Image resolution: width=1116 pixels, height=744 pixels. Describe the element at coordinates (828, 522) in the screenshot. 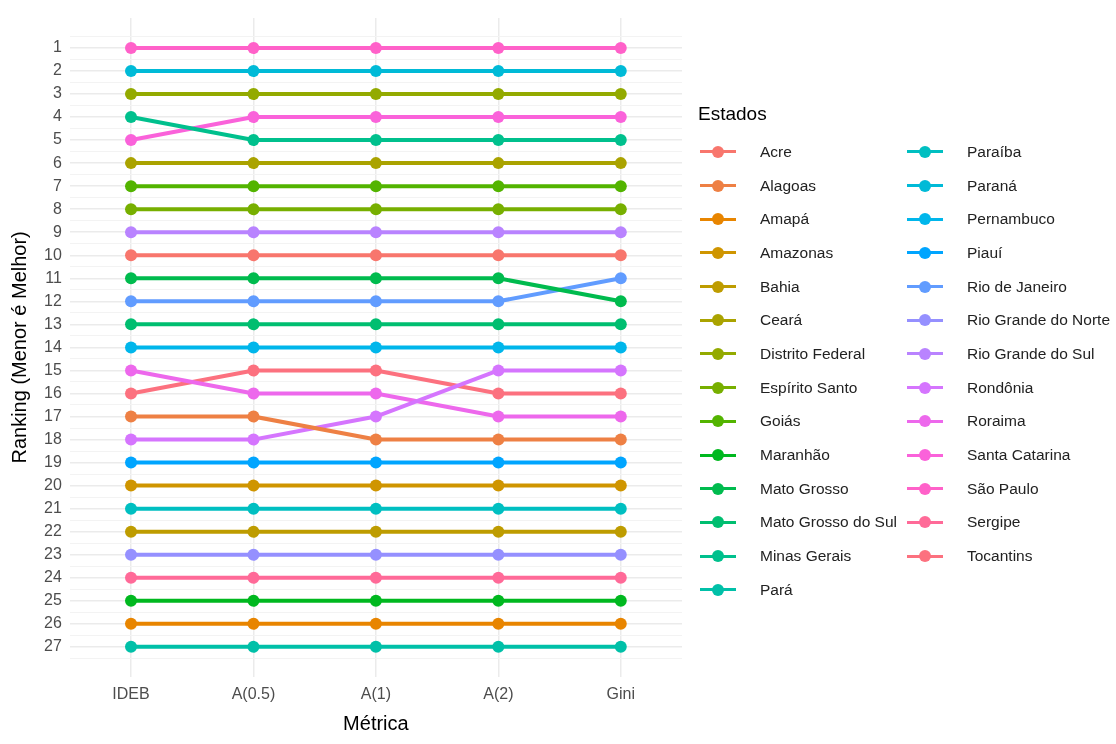

I see `legend-label: Mato Grosso do Sul` at that location.